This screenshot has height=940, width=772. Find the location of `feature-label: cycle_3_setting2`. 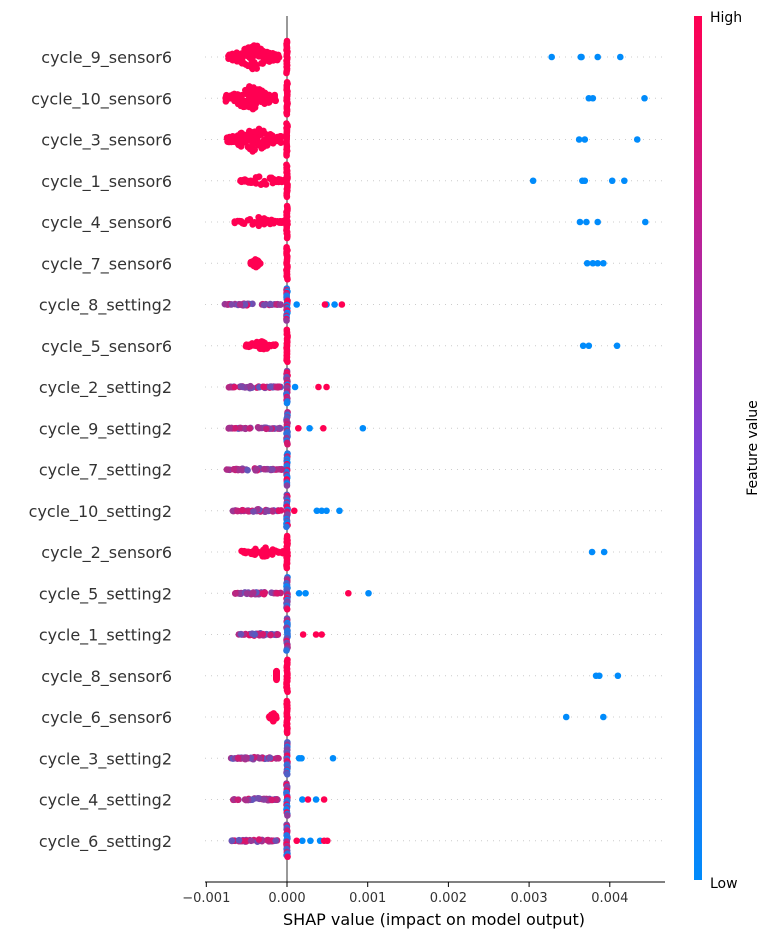

feature-label: cycle_3_setting2 is located at coordinates (105, 759).